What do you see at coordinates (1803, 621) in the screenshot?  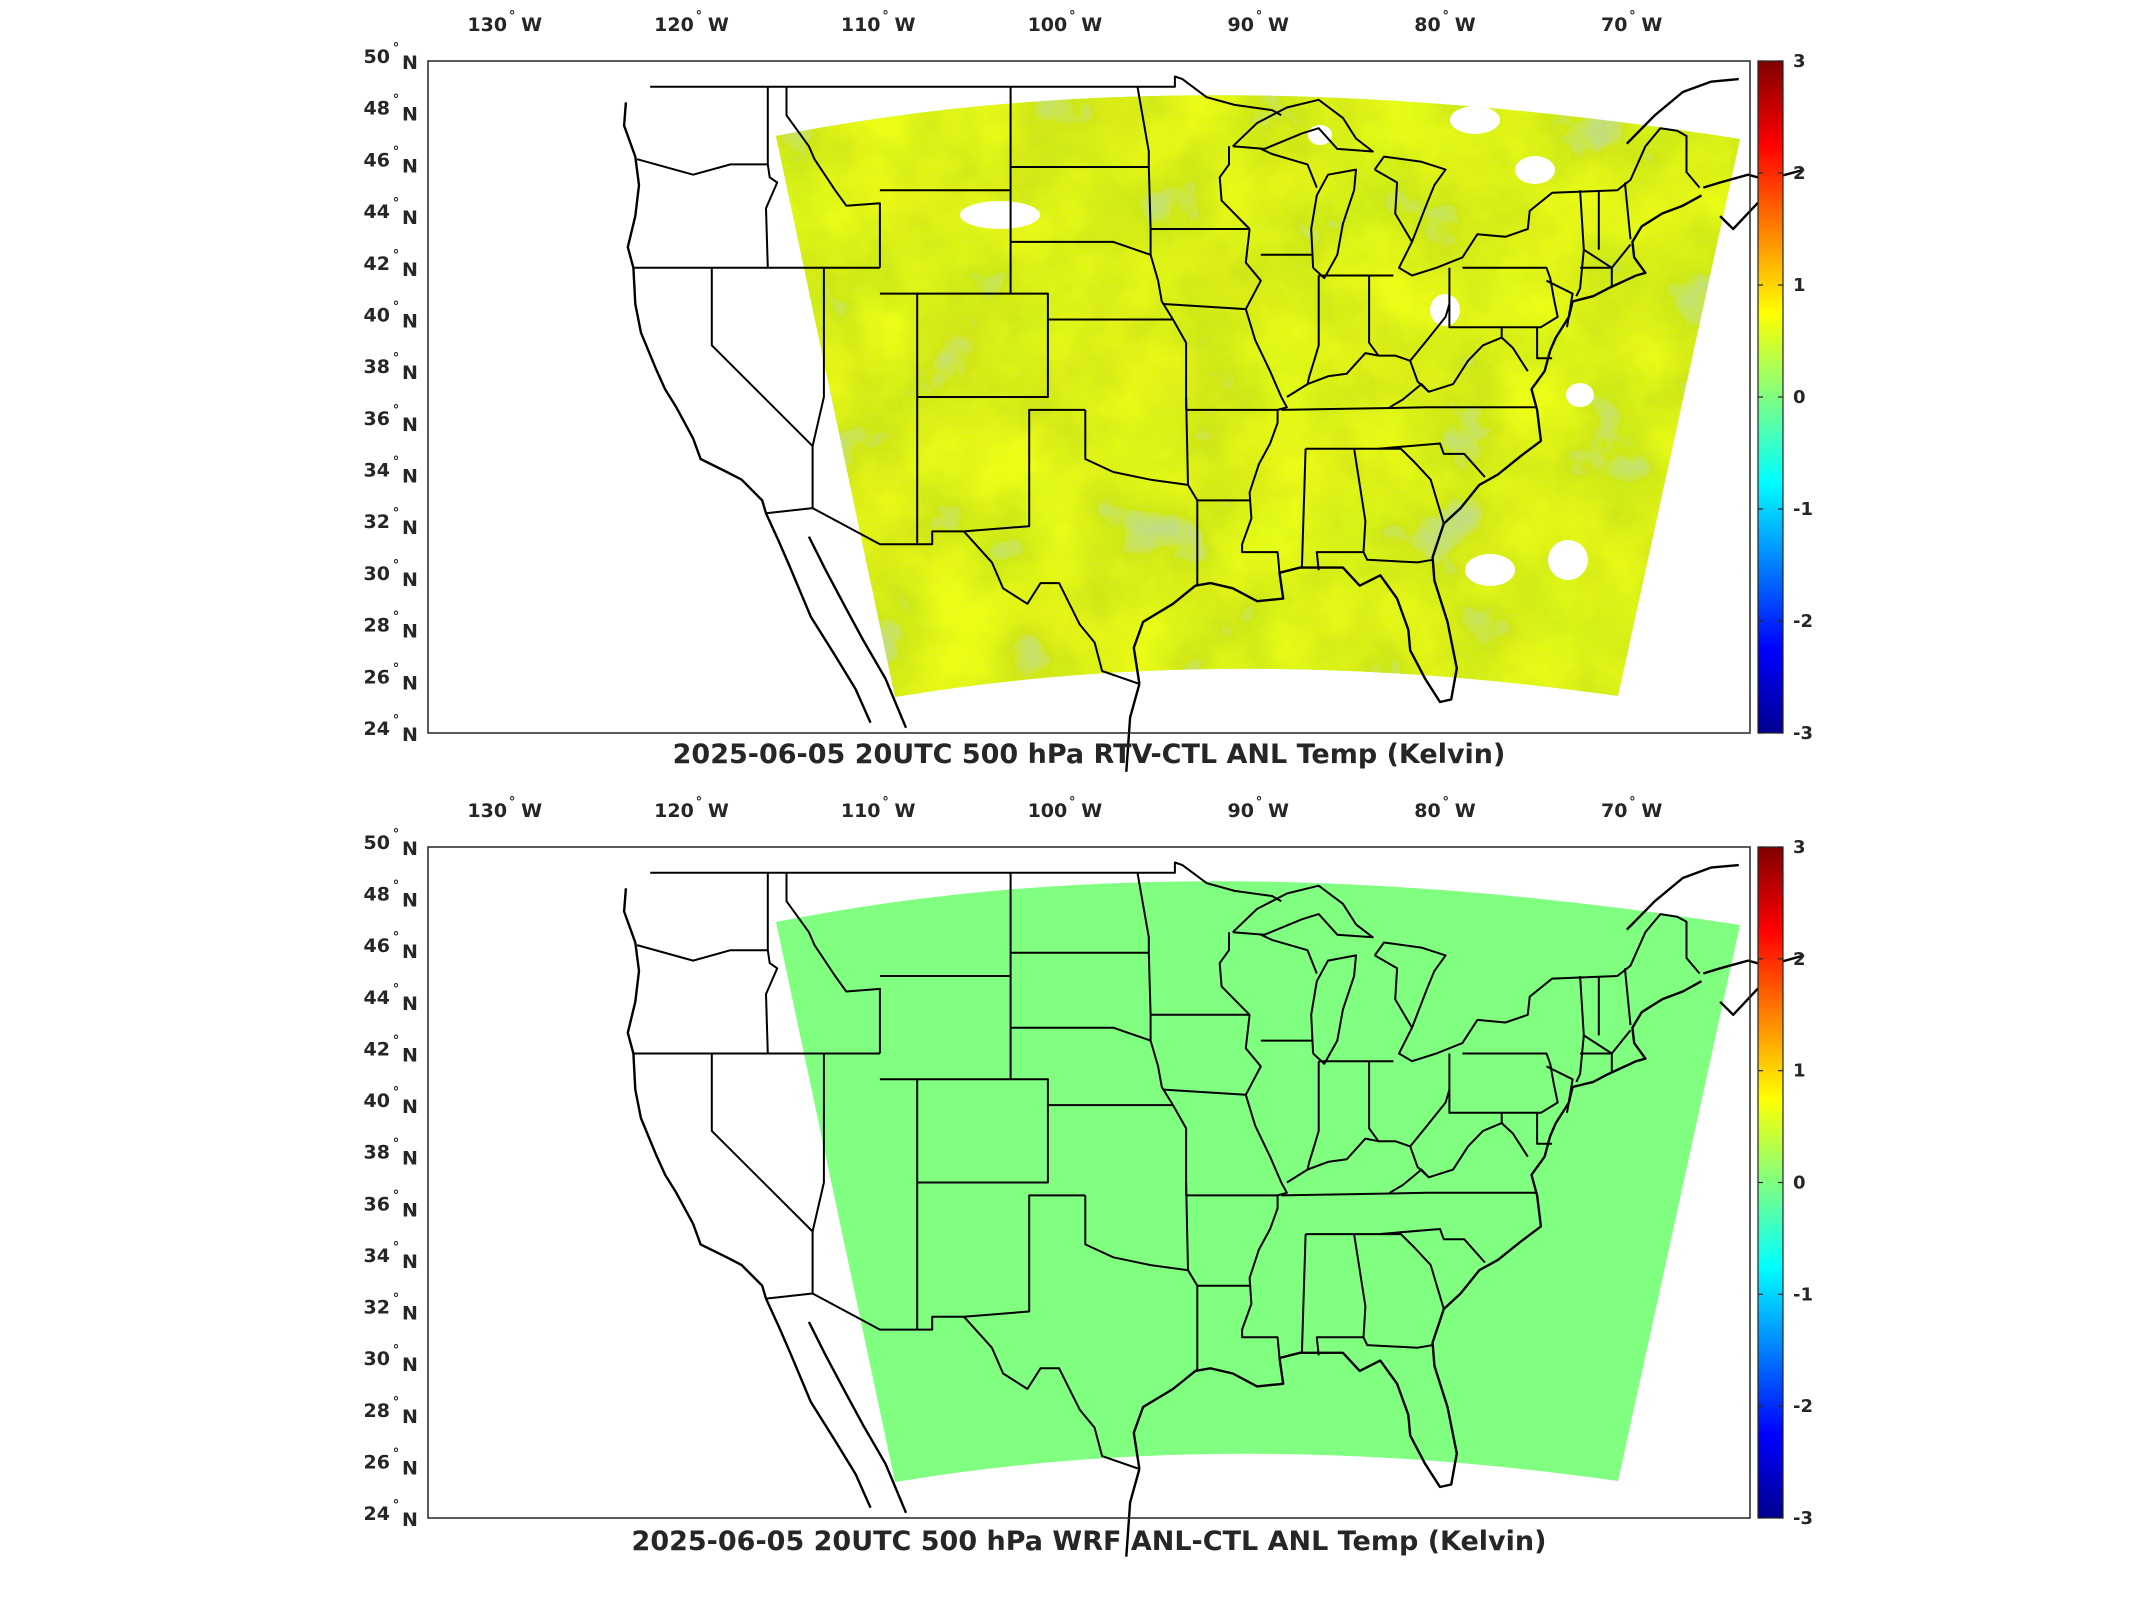 I see `colorbar-tick-label: -2` at bounding box center [1803, 621].